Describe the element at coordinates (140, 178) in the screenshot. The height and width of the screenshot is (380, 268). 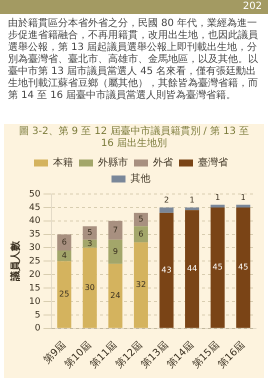
I see `legend-label: 其他` at that location.